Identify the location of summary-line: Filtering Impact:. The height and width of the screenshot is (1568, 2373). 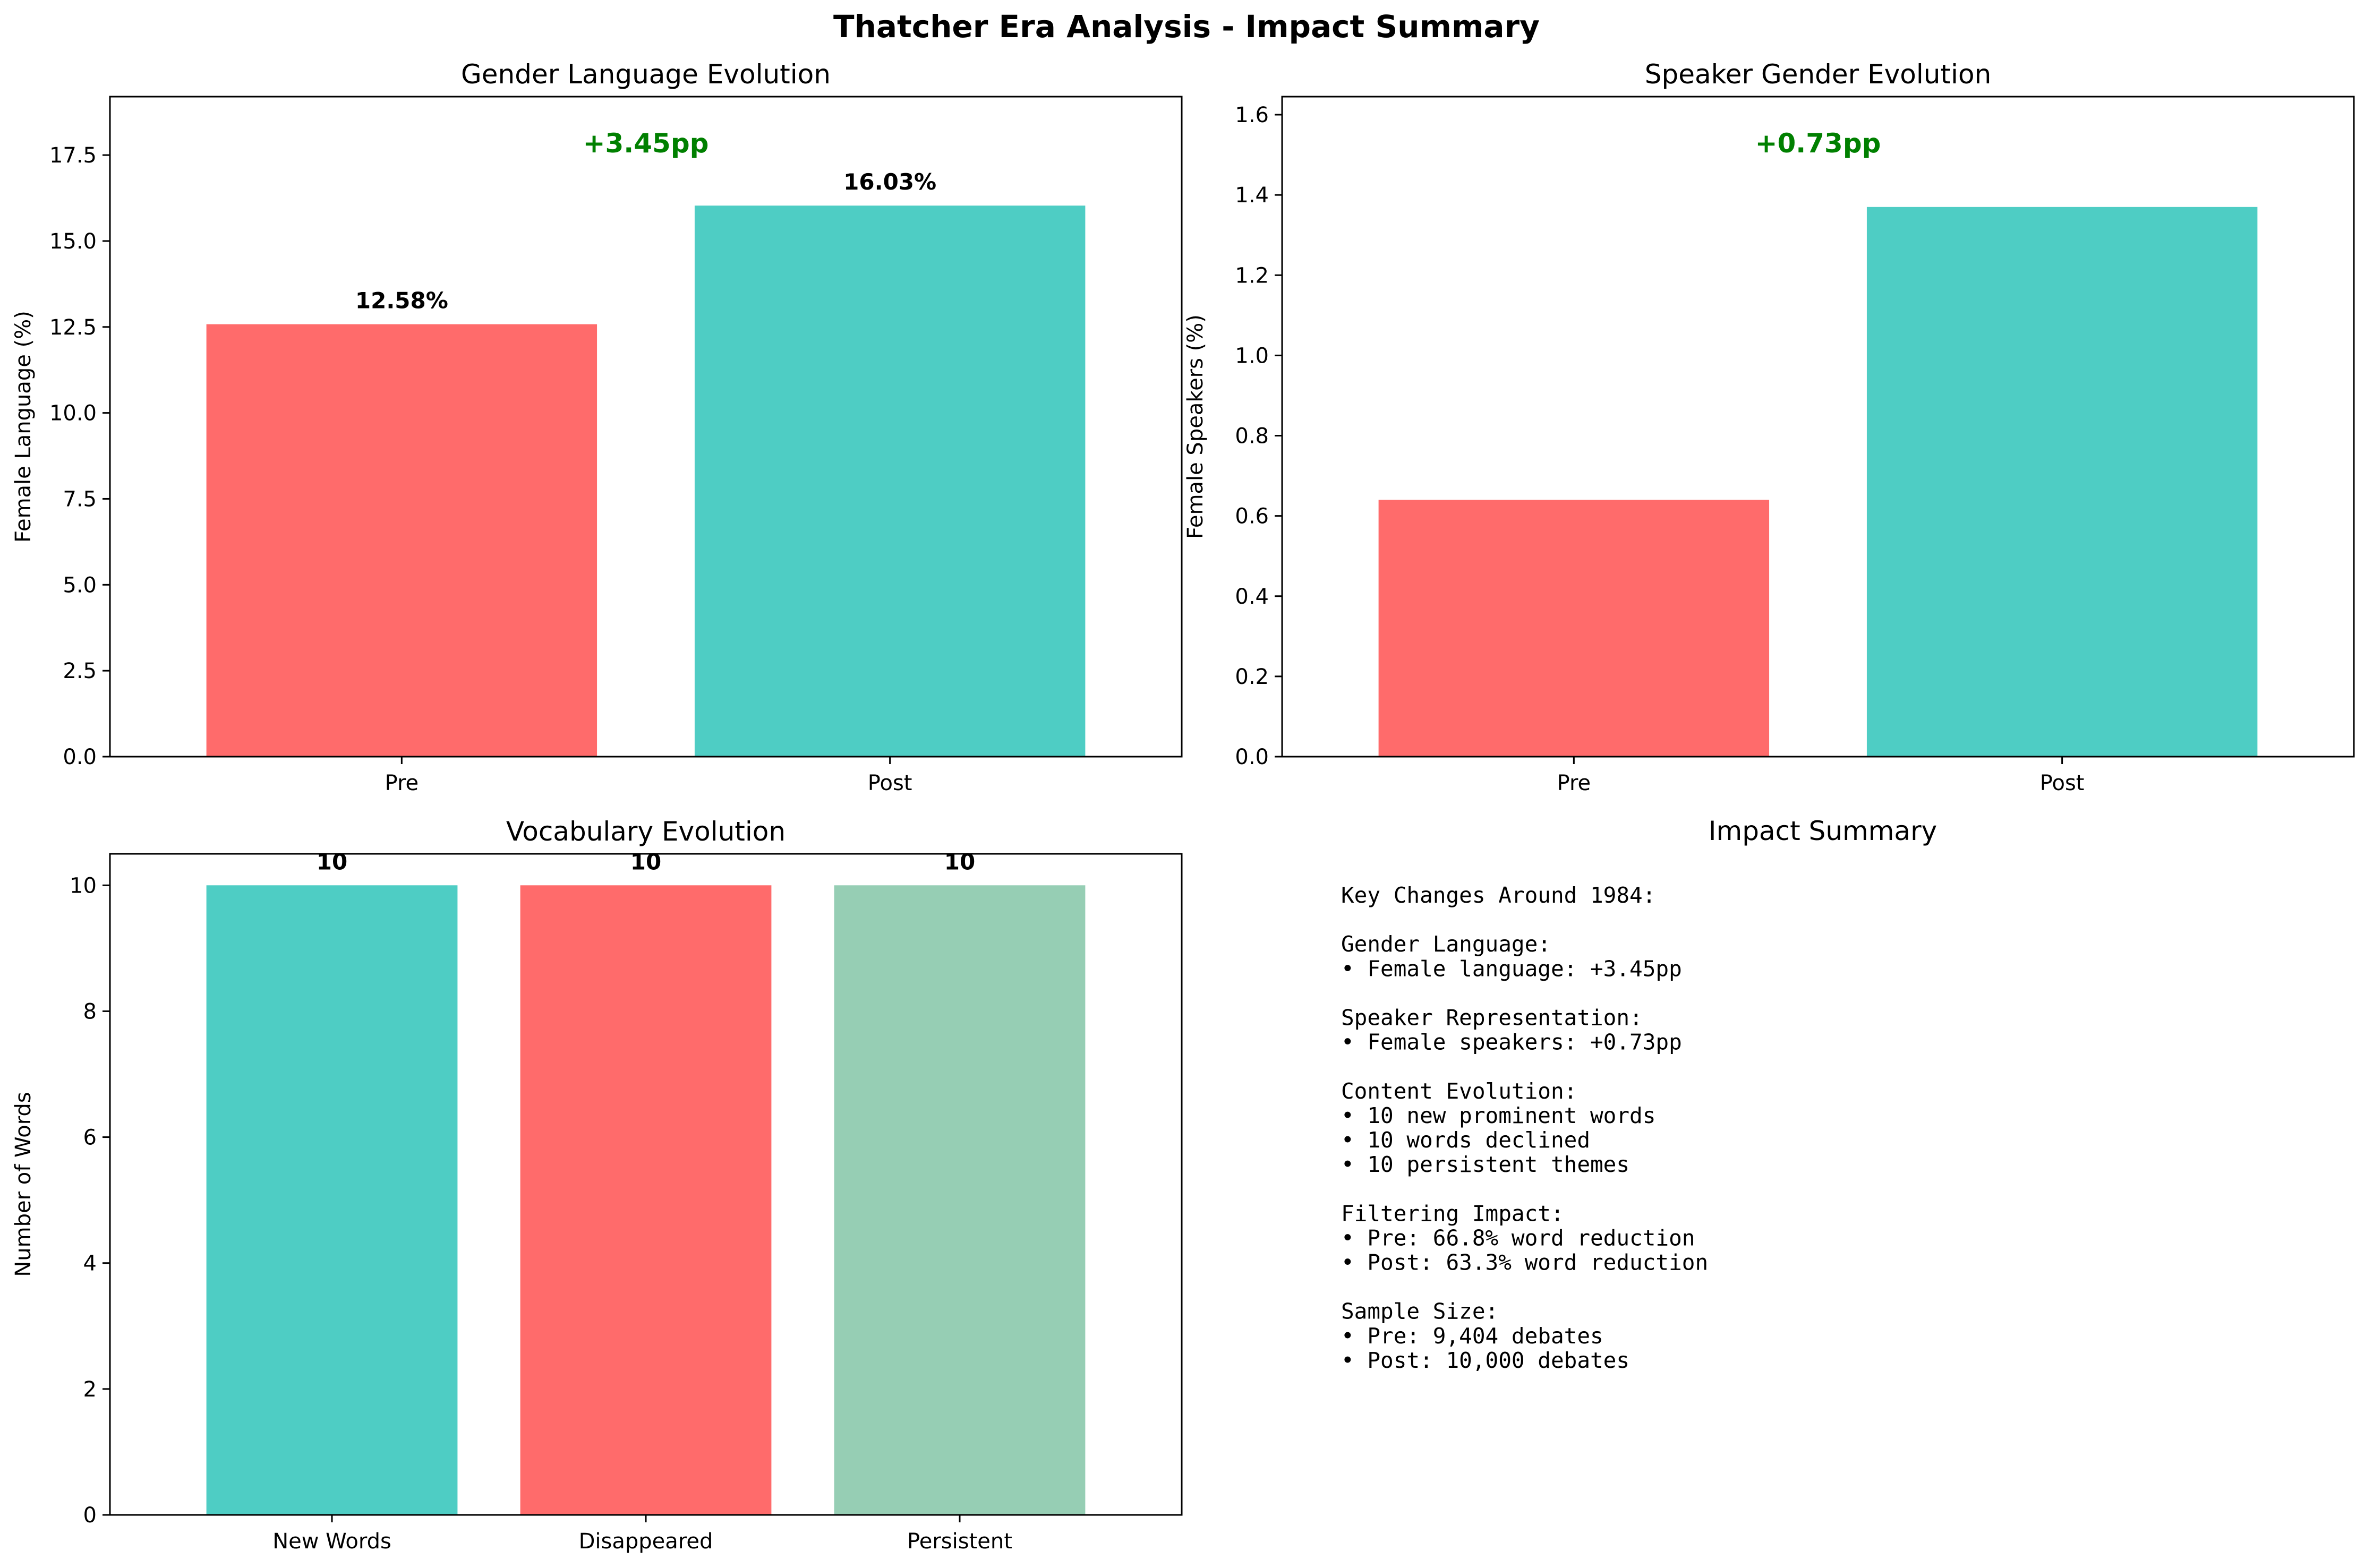
(1452, 1213).